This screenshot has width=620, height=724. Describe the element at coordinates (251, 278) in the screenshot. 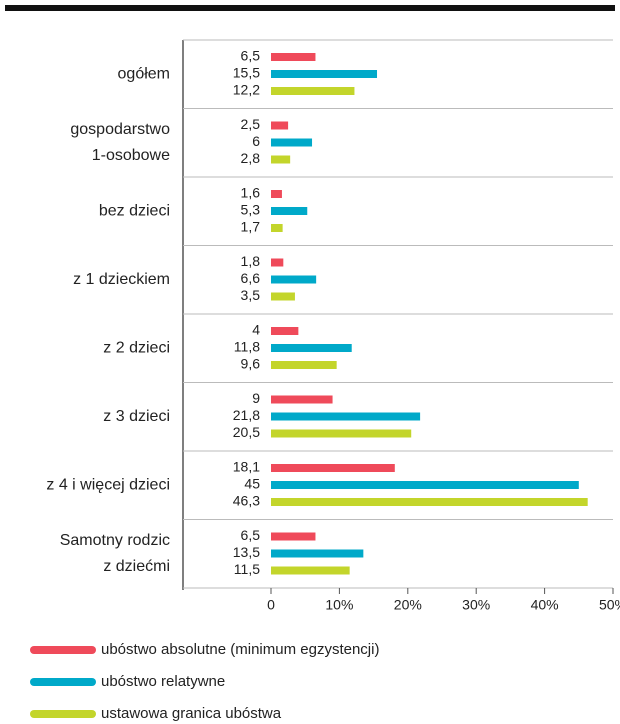

I see `value-label: 6,6` at that location.